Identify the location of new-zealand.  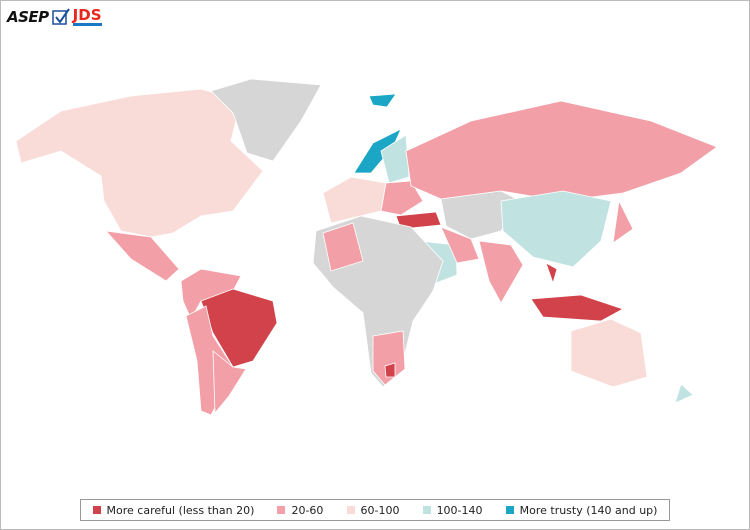
(684, 393).